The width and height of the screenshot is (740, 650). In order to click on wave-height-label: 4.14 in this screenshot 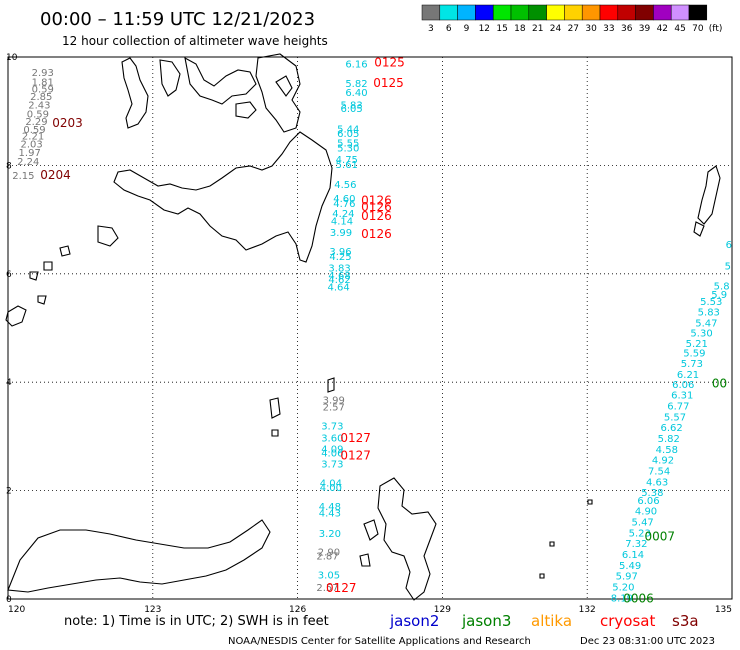, I will do `click(342, 222)`.